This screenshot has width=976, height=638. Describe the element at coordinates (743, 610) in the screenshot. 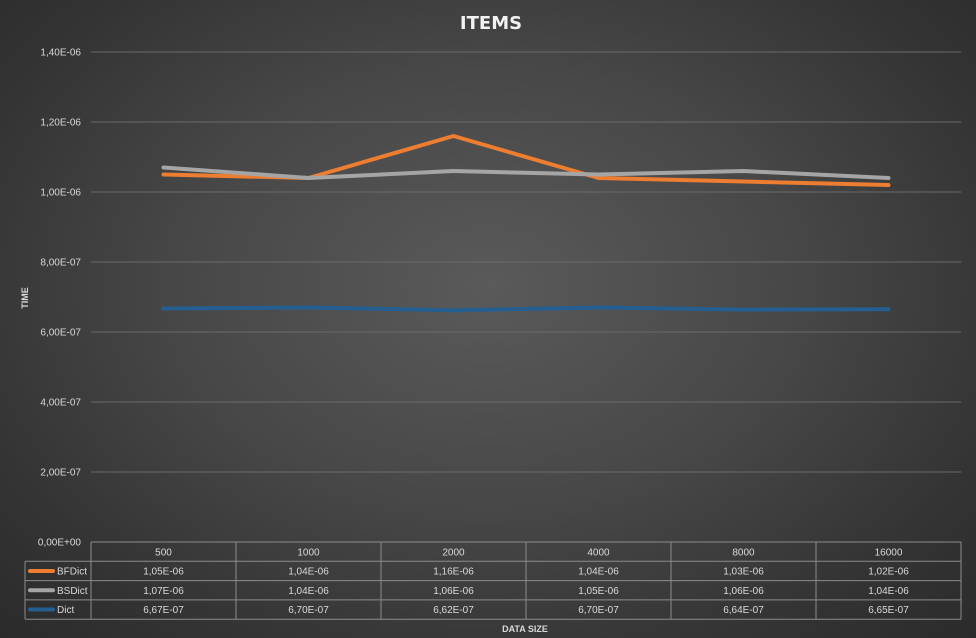

I see `data-label: 6,64E-07` at that location.